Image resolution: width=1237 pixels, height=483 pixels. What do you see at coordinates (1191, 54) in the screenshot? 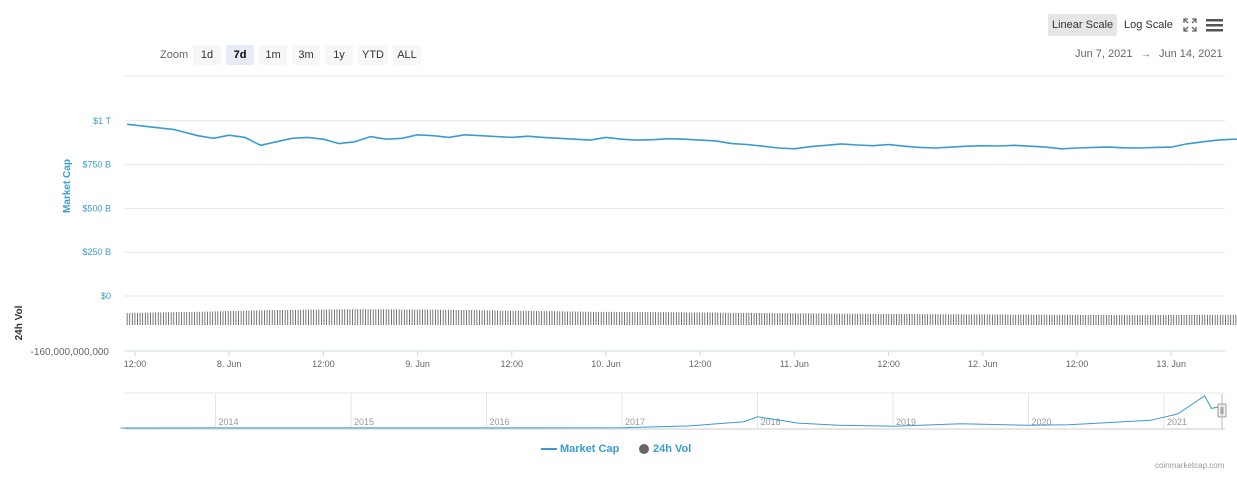
I see `date-to-input: Jun 14, 2021` at bounding box center [1191, 54].